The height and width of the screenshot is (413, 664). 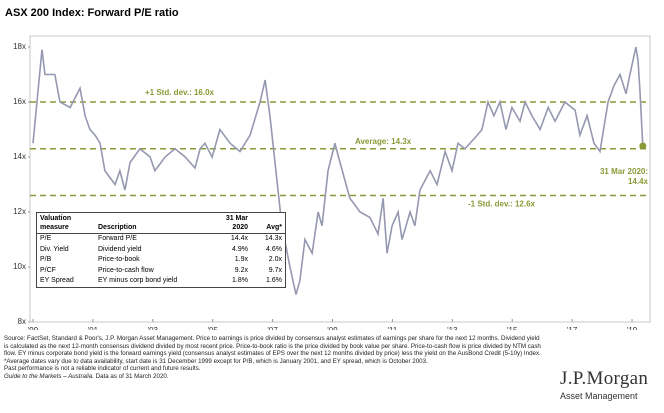 I want to click on table-cell: 9.7x, so click(x=275, y=270).